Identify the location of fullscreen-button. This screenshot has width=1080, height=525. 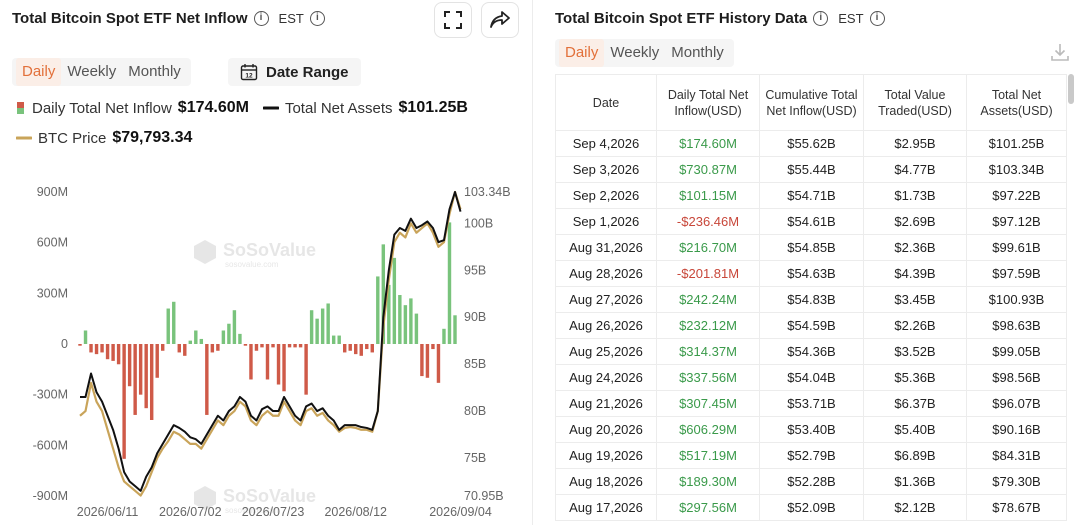
(453, 20).